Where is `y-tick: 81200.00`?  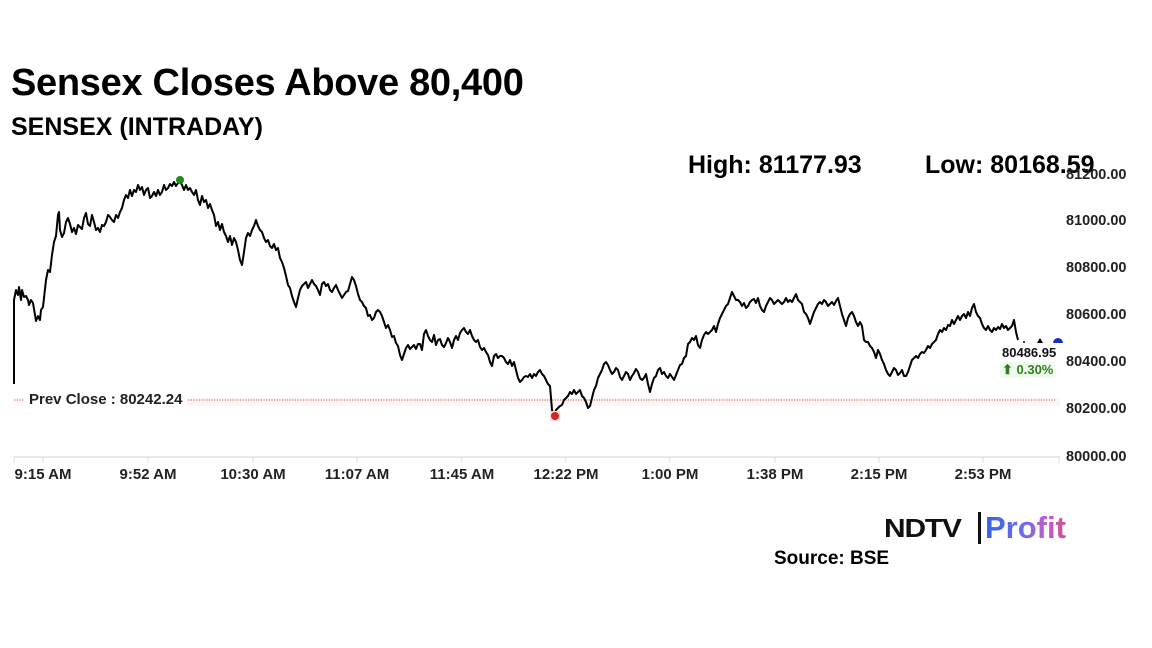
y-tick: 81200.00 is located at coordinates (1096, 175).